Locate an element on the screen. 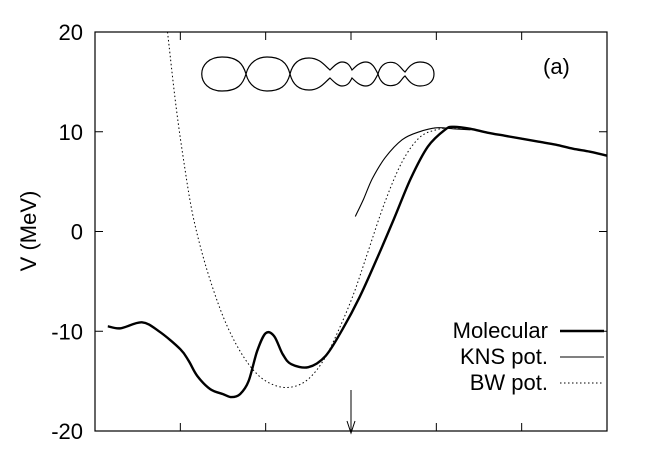  y-axis-label: V (MeV) is located at coordinates (28, 231).